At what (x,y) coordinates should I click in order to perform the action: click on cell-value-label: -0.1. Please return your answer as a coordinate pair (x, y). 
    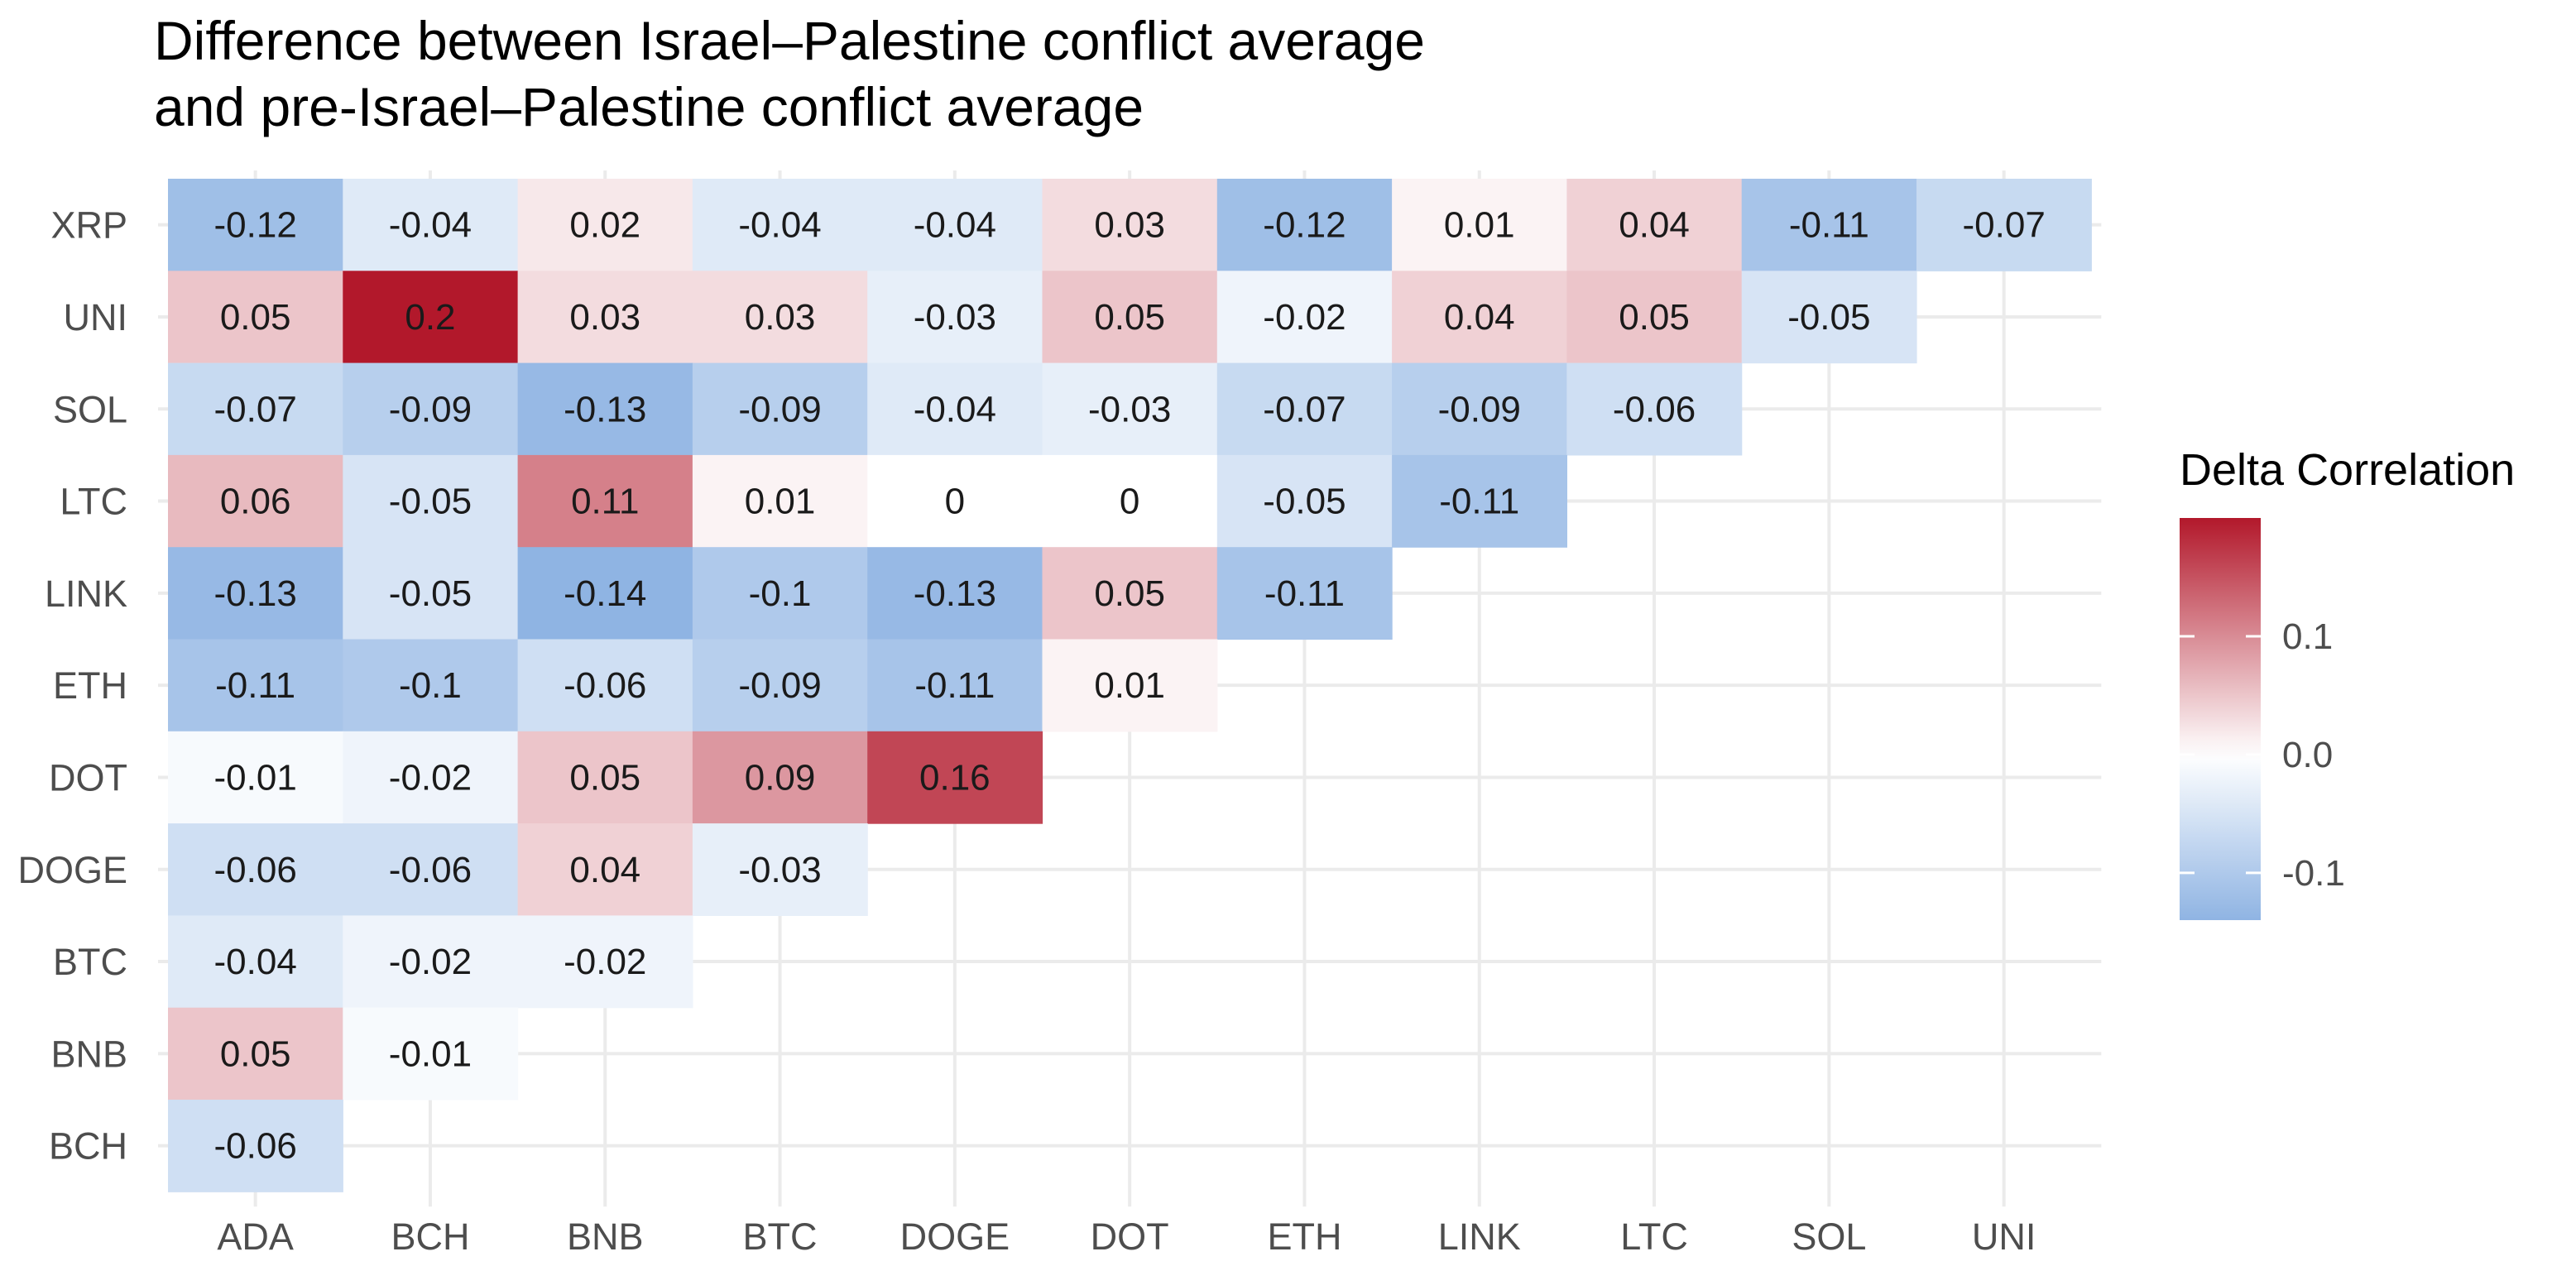
    Looking at the image, I should click on (781, 593).